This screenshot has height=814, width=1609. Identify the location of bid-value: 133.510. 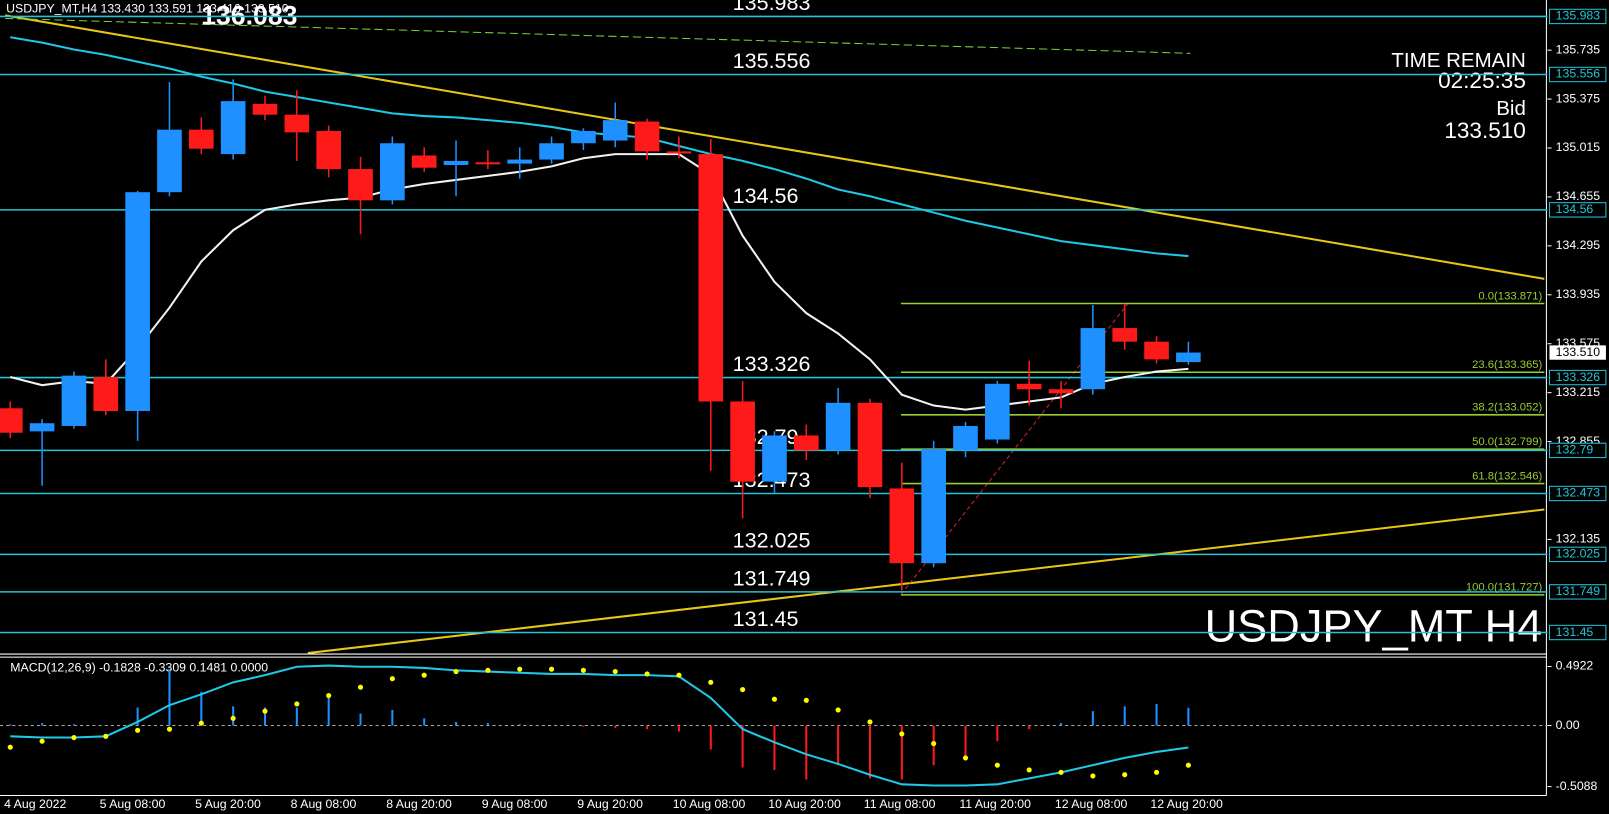
(1485, 130).